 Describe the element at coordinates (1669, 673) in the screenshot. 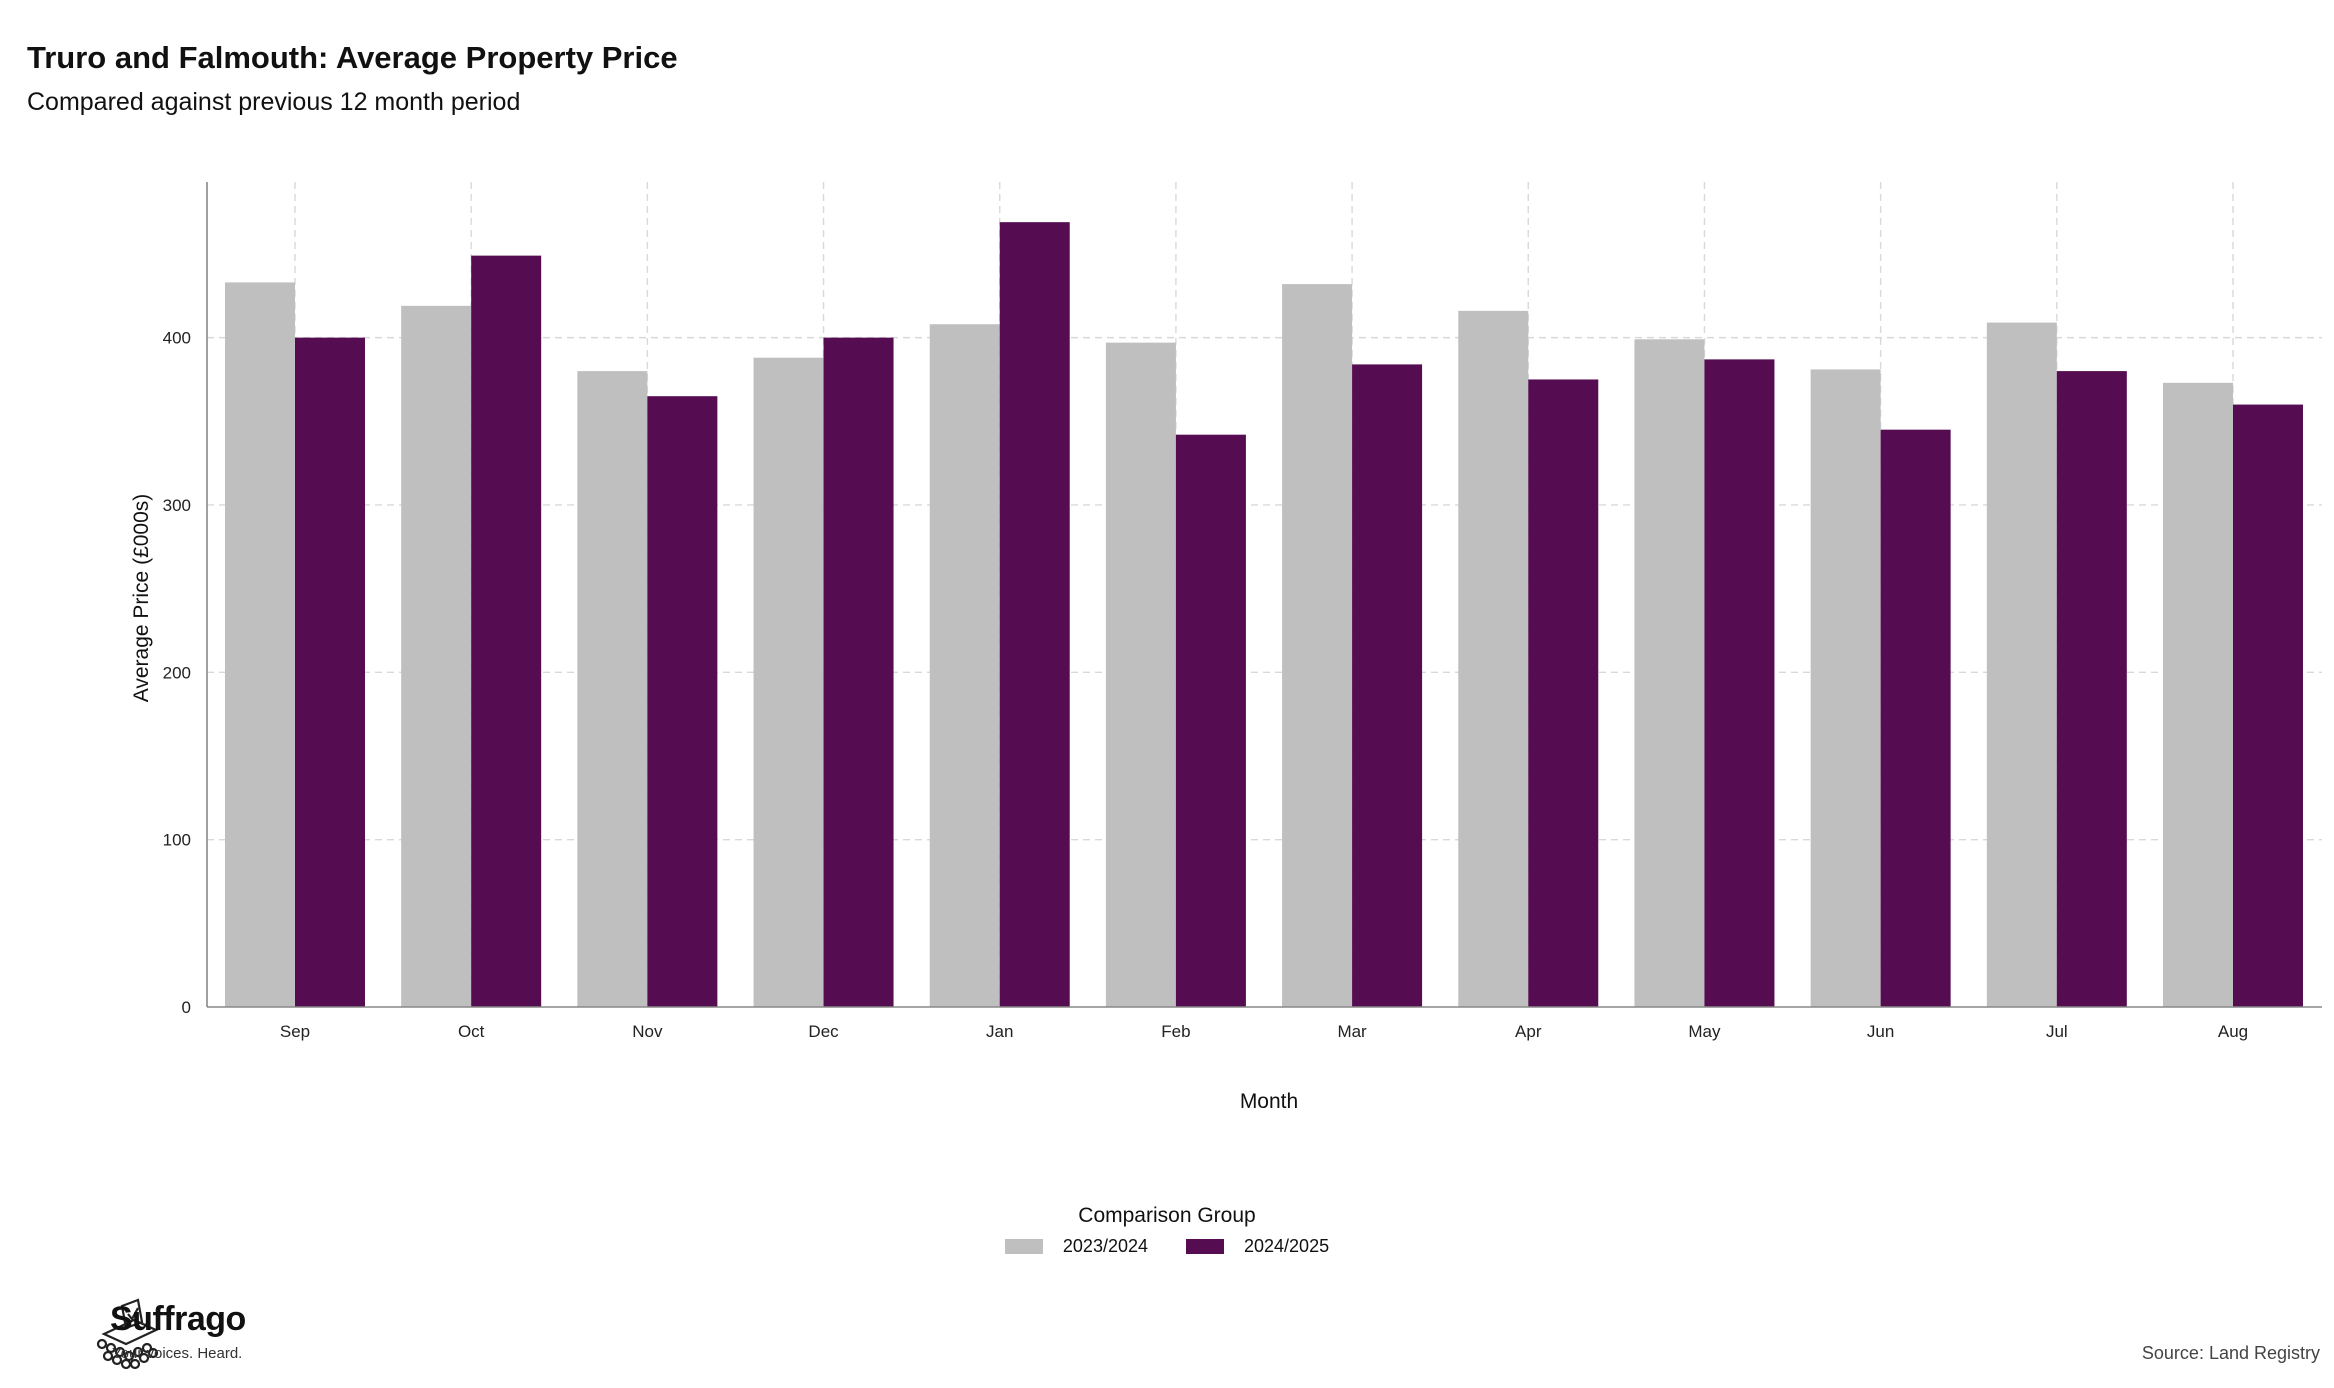

I see `bar-2023-2024-may` at that location.